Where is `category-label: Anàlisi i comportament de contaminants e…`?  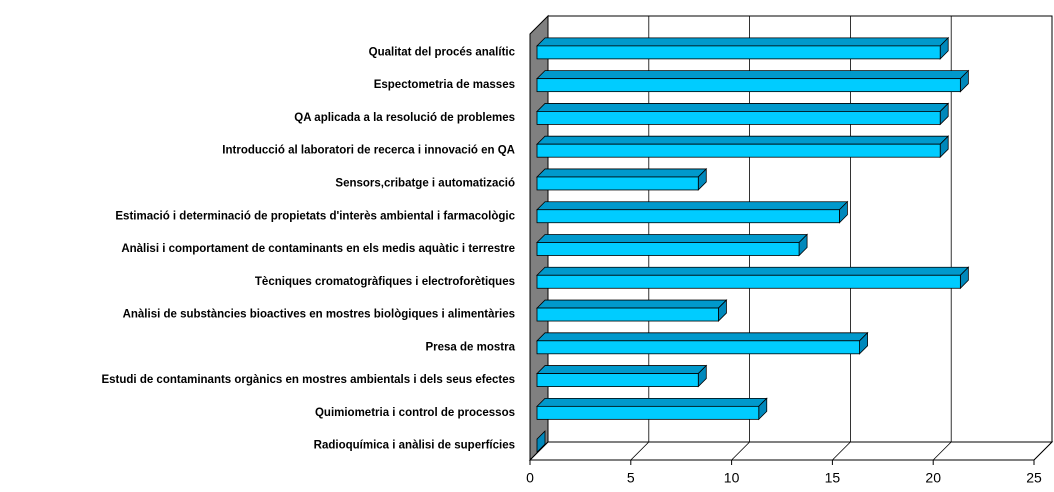
category-label: Anàlisi i comportament de contaminants e… is located at coordinates (318, 249).